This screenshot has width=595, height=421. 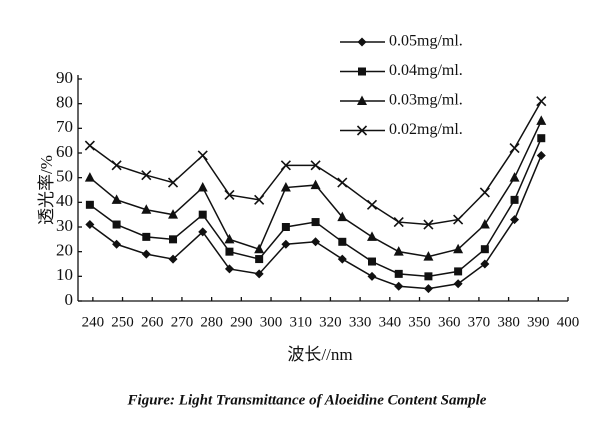 What do you see at coordinates (300, 322) in the screenshot?
I see `x-tick-label: 310` at bounding box center [300, 322].